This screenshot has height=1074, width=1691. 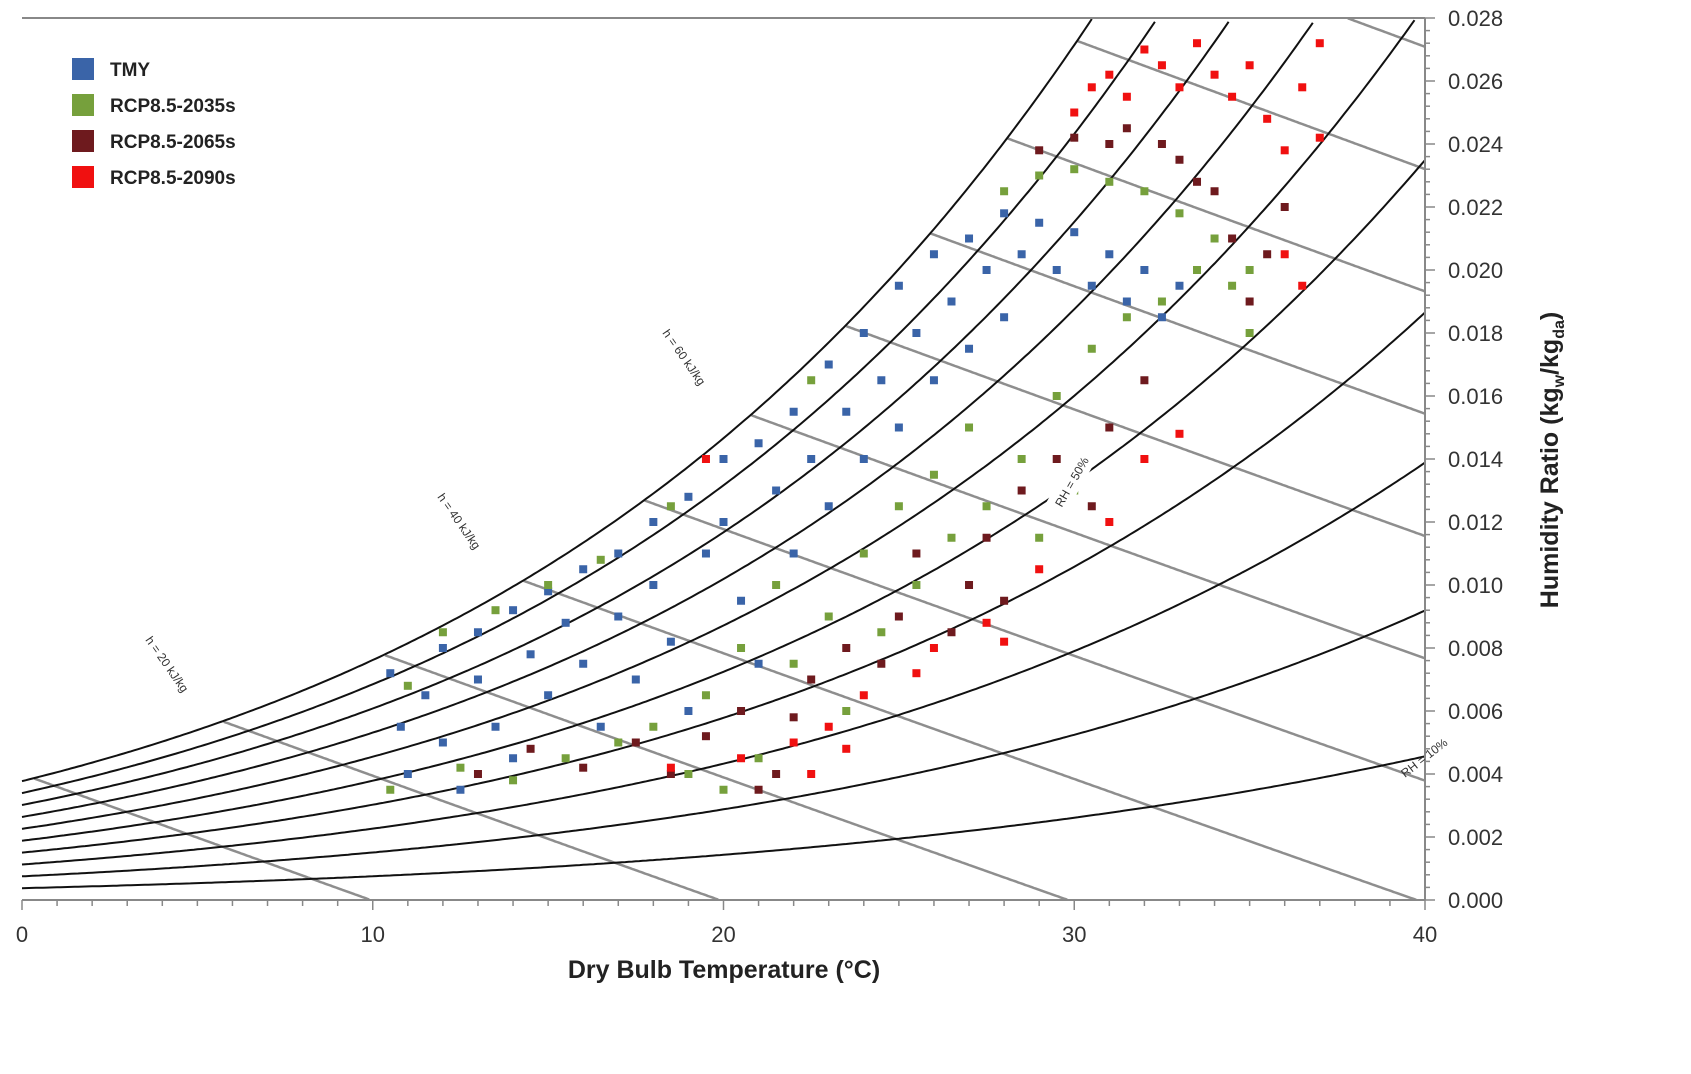 I want to click on y-title-mid: /kg, so click(x=1550, y=357).